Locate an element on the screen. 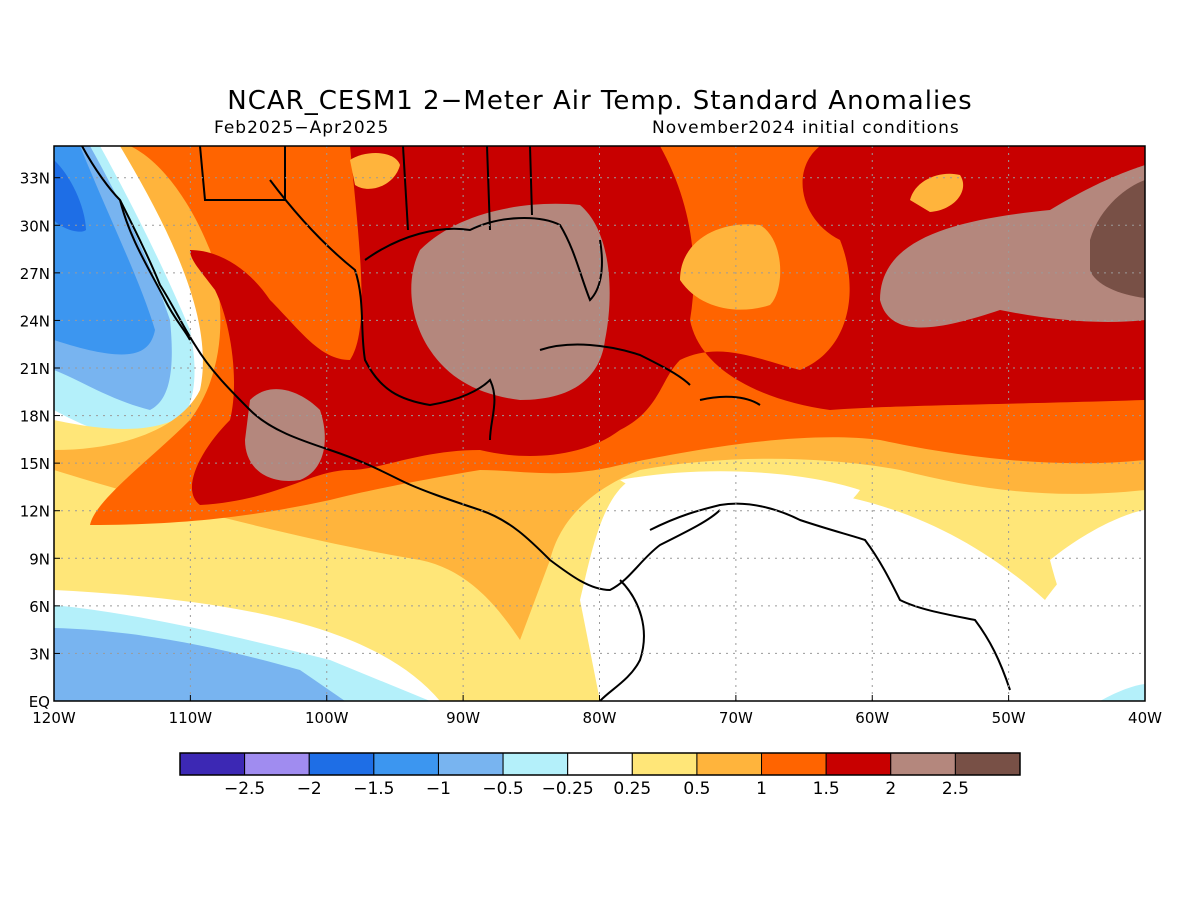  lat-tick-label: 15N is located at coordinates (35, 464).